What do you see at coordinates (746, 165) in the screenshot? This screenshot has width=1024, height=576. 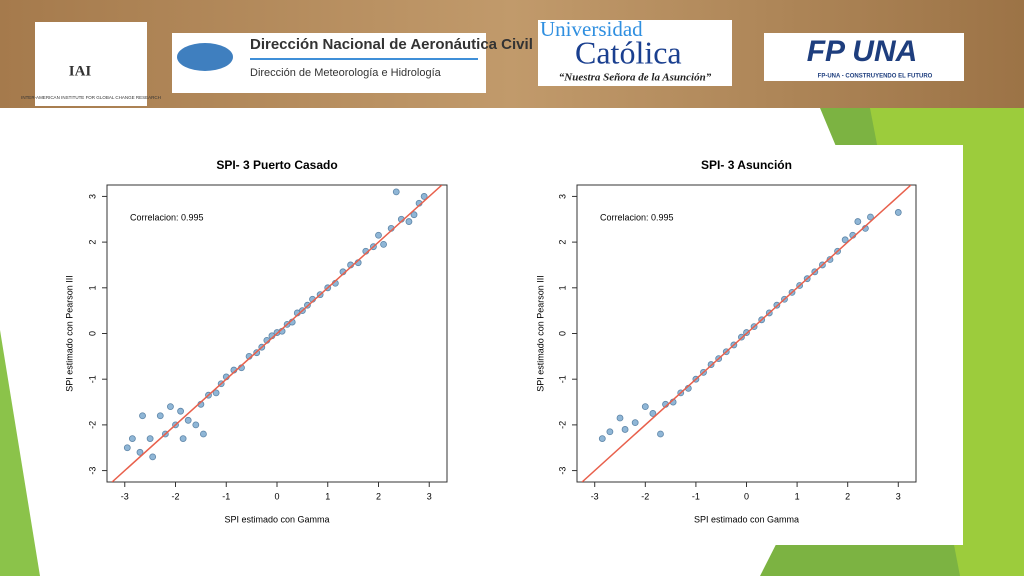 I see `chart-title: SPI- 3 Asunción` at bounding box center [746, 165].